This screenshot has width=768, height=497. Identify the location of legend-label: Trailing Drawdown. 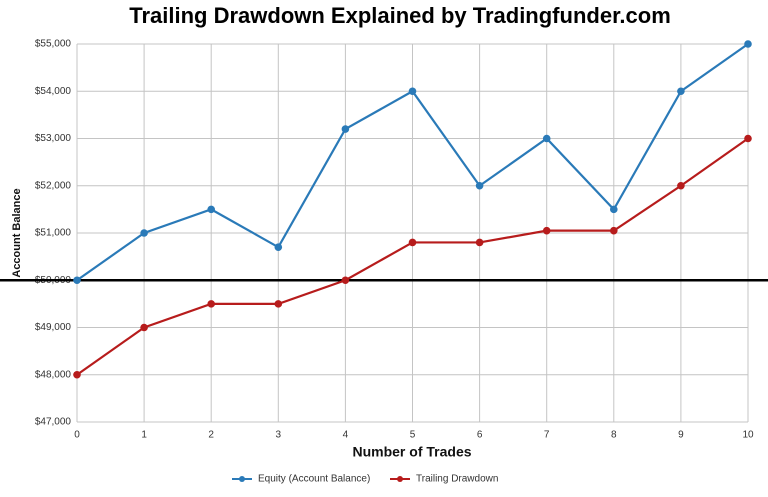
(457, 479).